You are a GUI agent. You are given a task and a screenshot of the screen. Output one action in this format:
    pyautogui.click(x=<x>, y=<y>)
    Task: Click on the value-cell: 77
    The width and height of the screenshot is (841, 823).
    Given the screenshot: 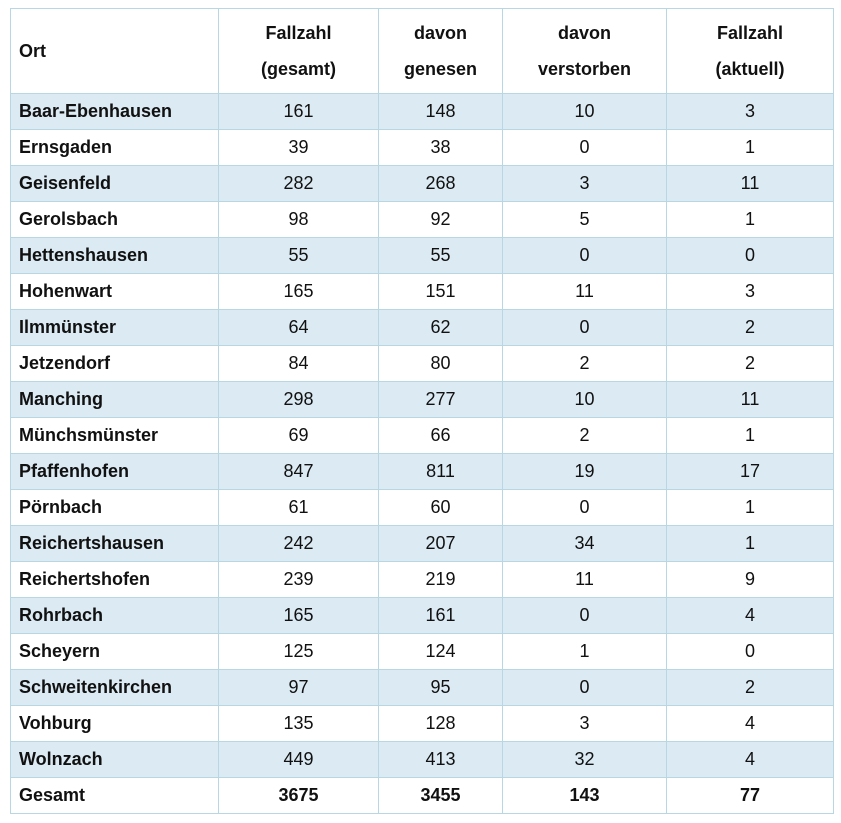 What is the action you would take?
    pyautogui.click(x=750, y=795)
    